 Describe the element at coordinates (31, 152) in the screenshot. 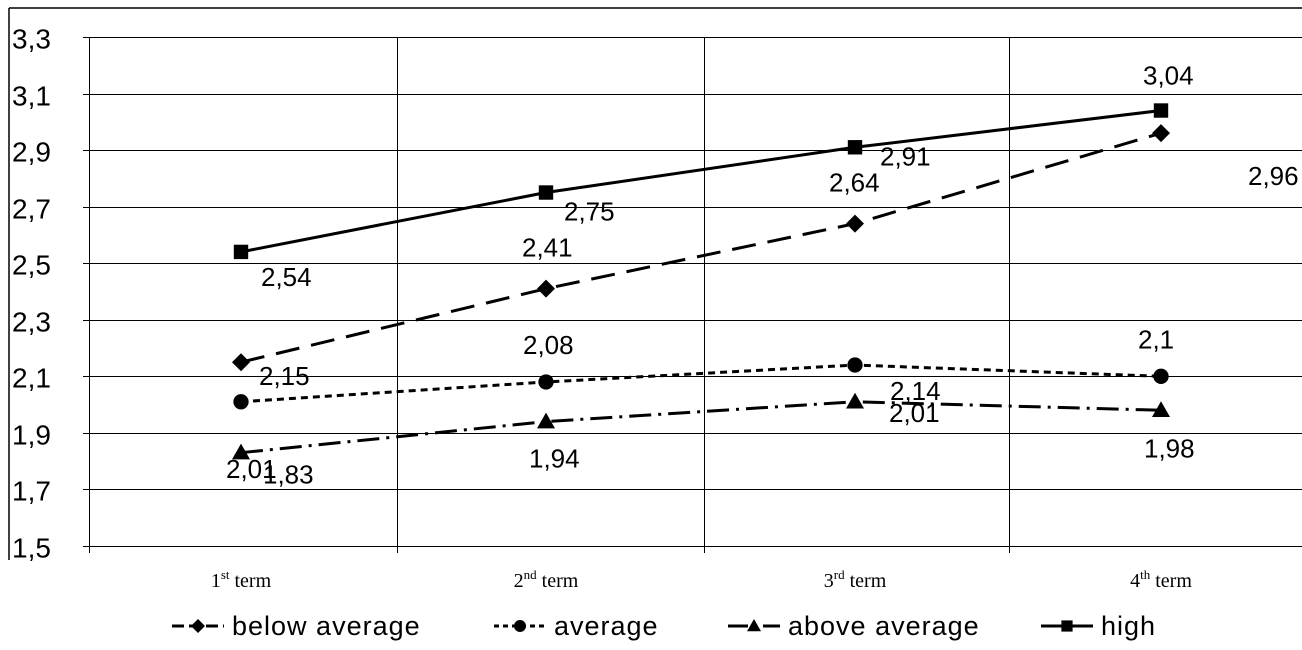

I see `y-tick-label: 2,9` at that location.